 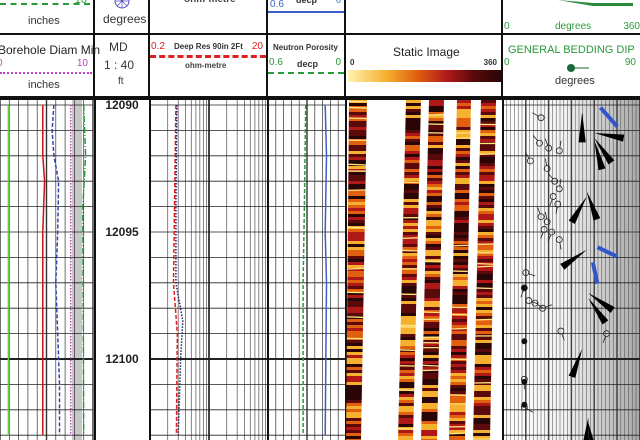 I want to click on track2-header: MD 1 : 40 ft, so click(x=122, y=66).